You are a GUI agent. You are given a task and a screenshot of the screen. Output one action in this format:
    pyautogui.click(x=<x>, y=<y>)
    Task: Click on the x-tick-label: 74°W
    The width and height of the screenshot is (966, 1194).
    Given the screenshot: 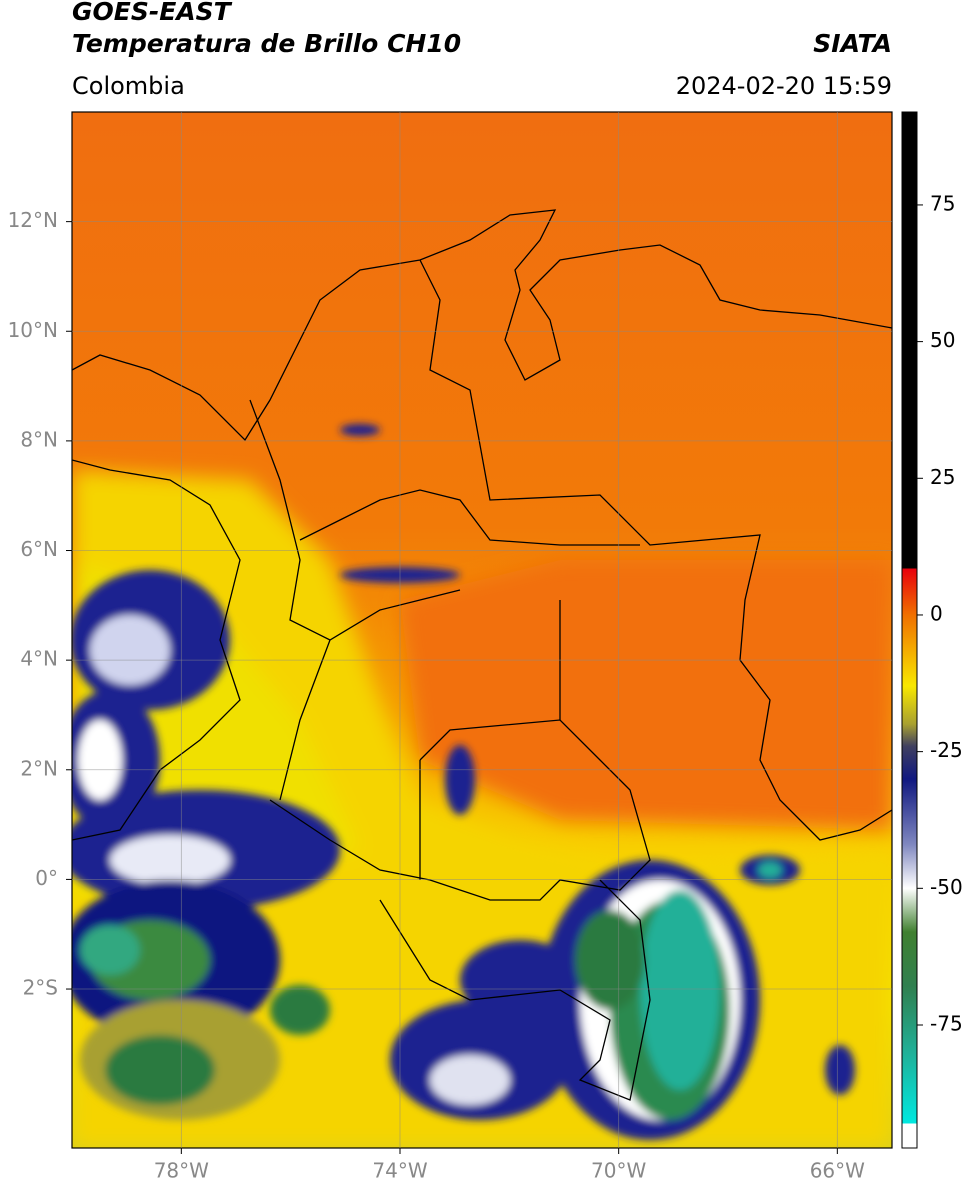 What is the action you would take?
    pyautogui.click(x=399, y=1171)
    